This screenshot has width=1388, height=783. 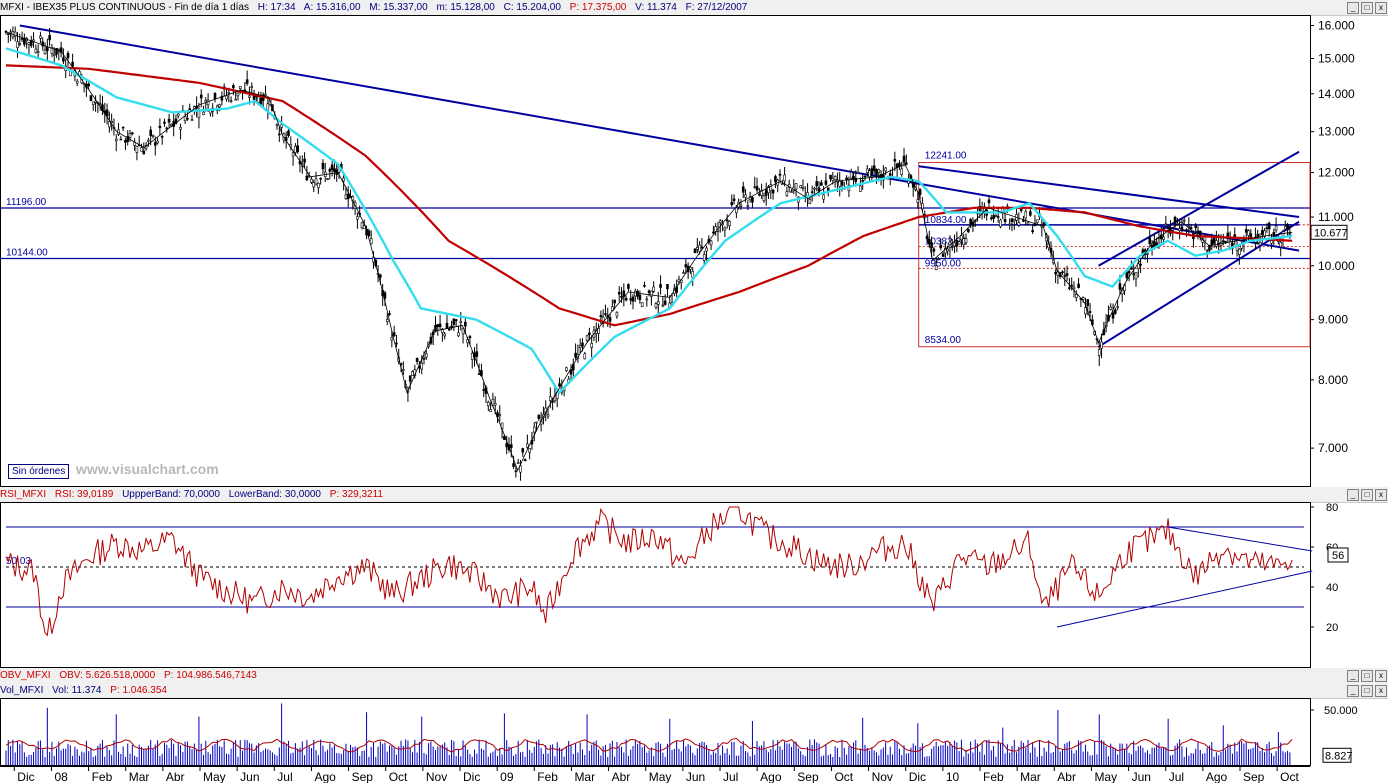 I want to click on rsi-close-button: x, so click(x=1381, y=495).